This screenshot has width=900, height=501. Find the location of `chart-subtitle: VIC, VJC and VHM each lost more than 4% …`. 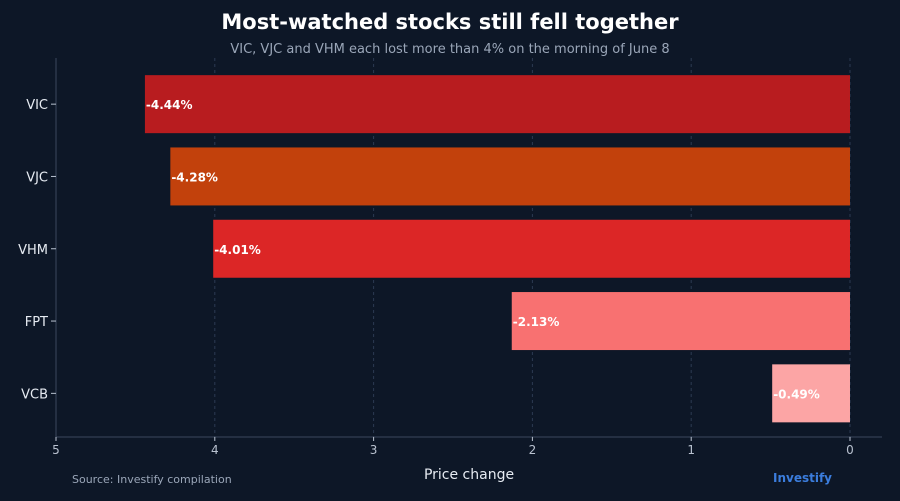

chart-subtitle: VIC, VJC and VHM each lost more than 4% … is located at coordinates (450, 49).